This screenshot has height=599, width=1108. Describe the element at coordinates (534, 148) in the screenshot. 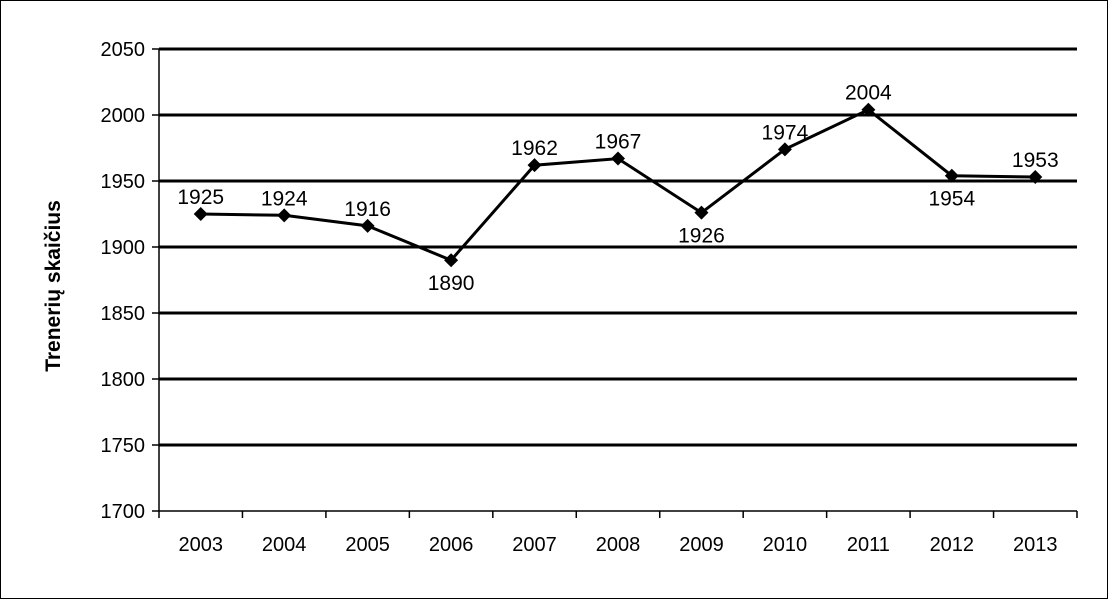

I see `data-label: 1962` at that location.